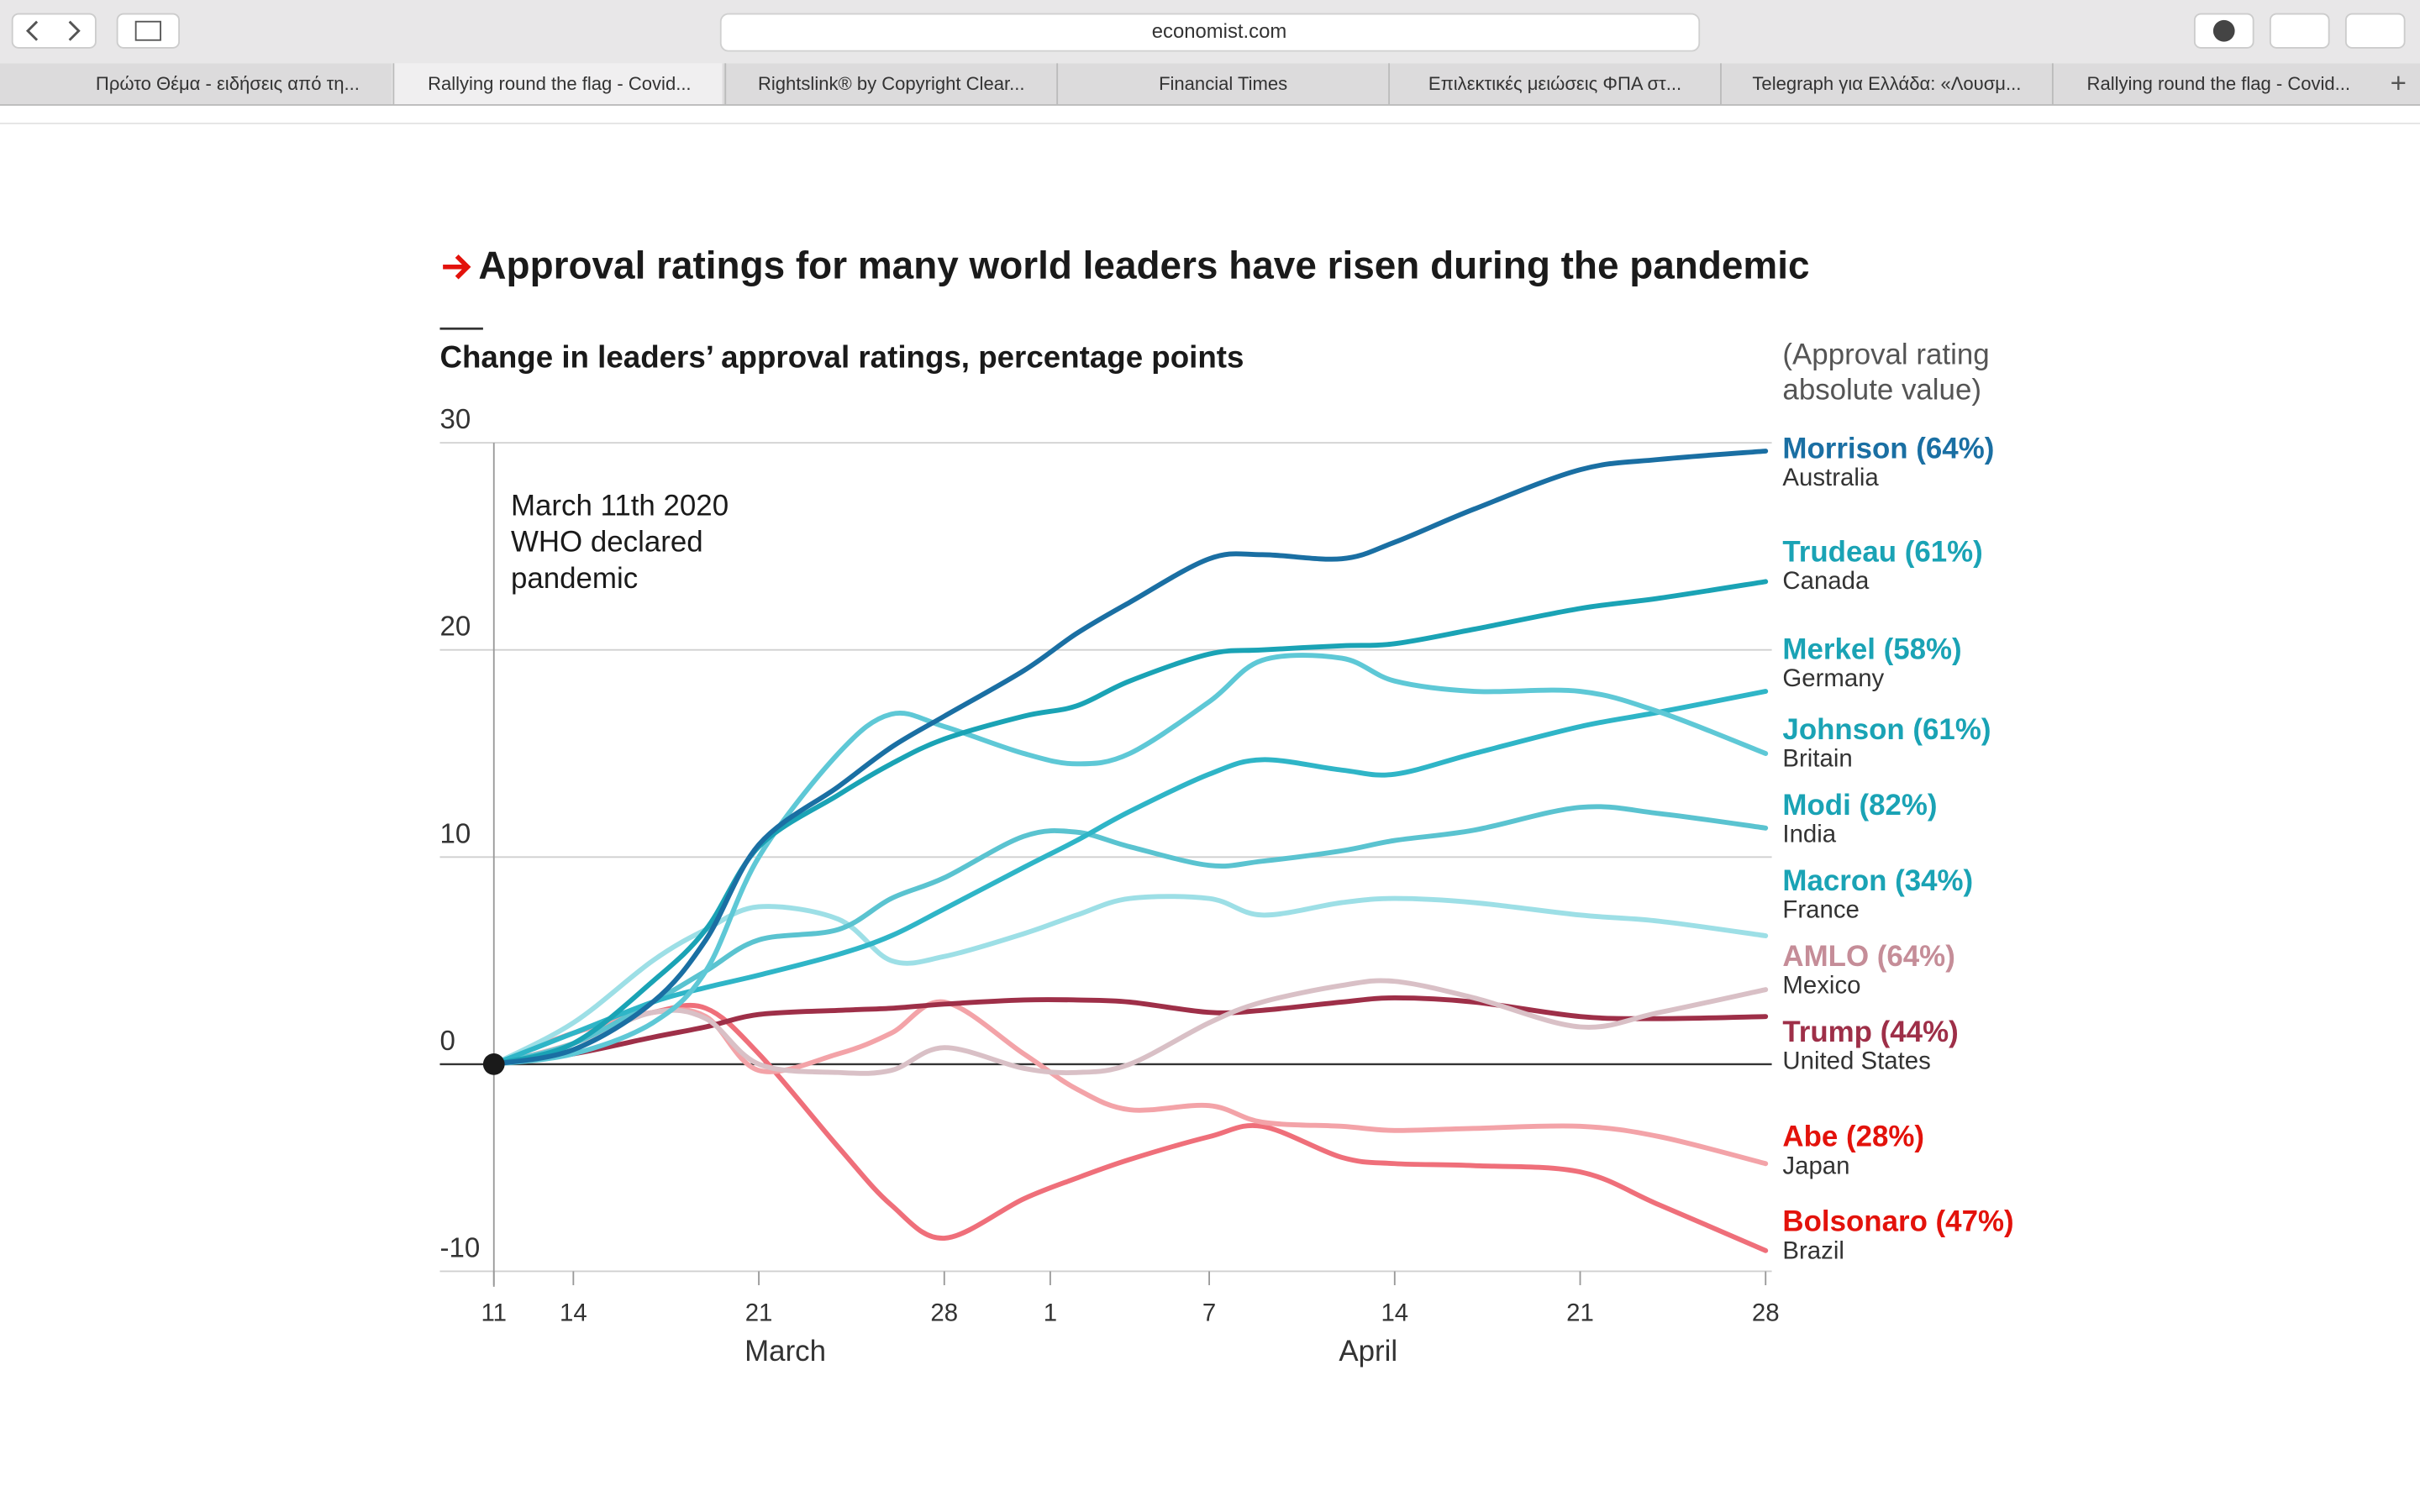  I want to click on active-tab, so click(557, 84).